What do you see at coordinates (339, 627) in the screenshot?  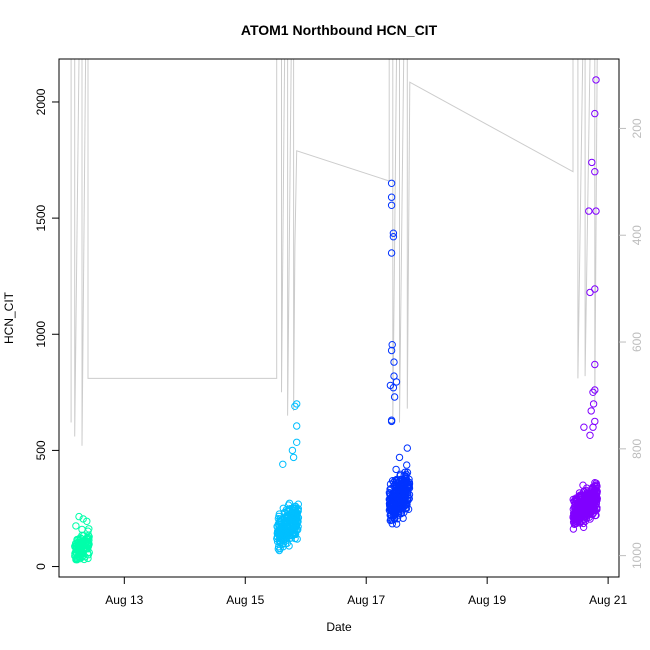 I see `x-axis-label: Date` at bounding box center [339, 627].